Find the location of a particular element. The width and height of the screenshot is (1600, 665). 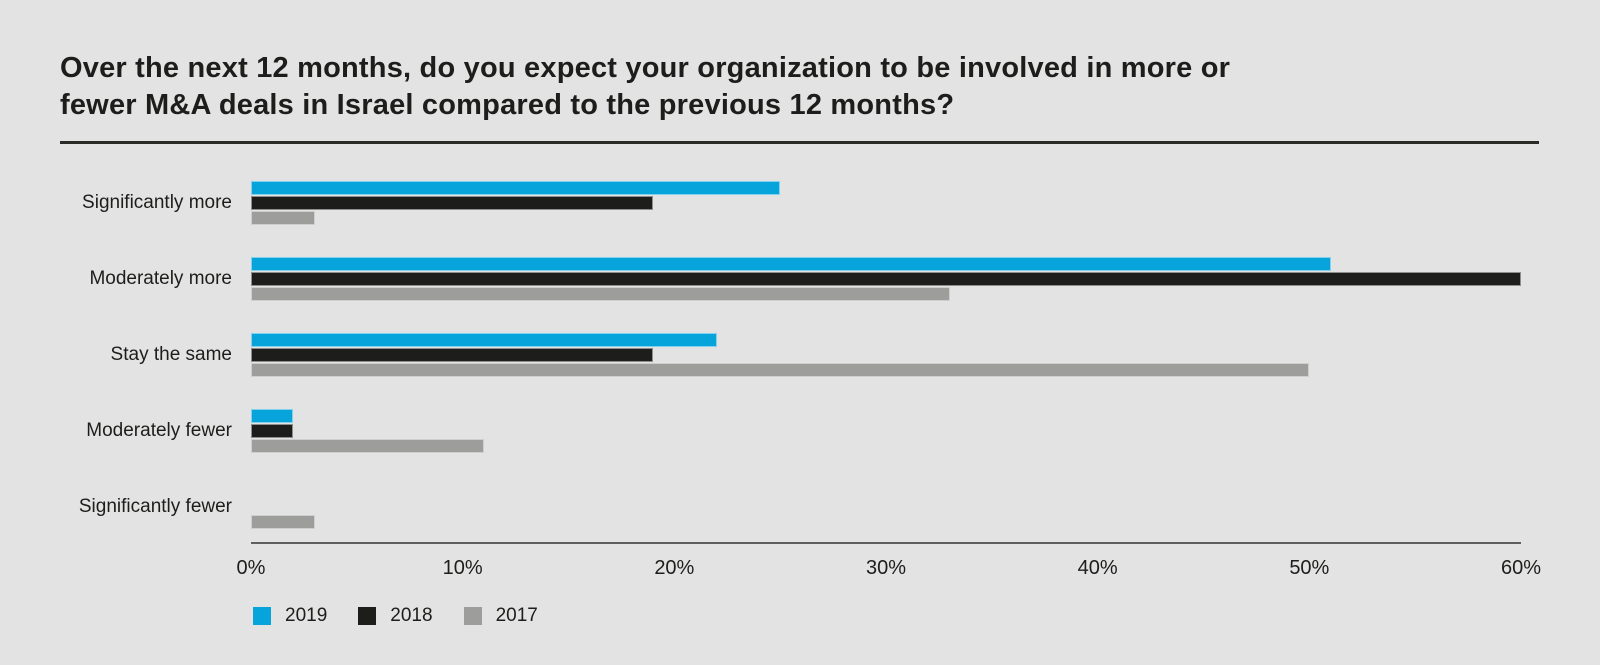

x-tick-label-60: 60% is located at coordinates (1521, 568).